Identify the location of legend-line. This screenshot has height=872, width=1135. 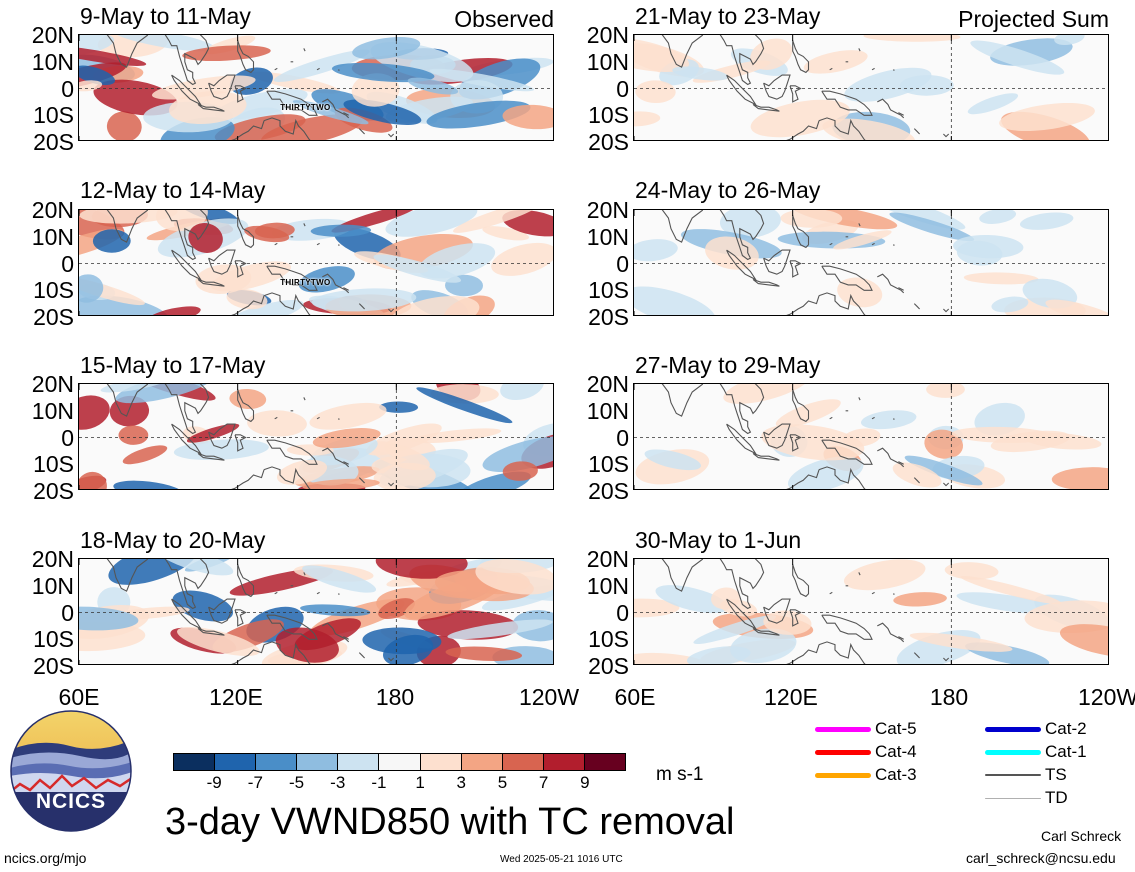
(843, 752).